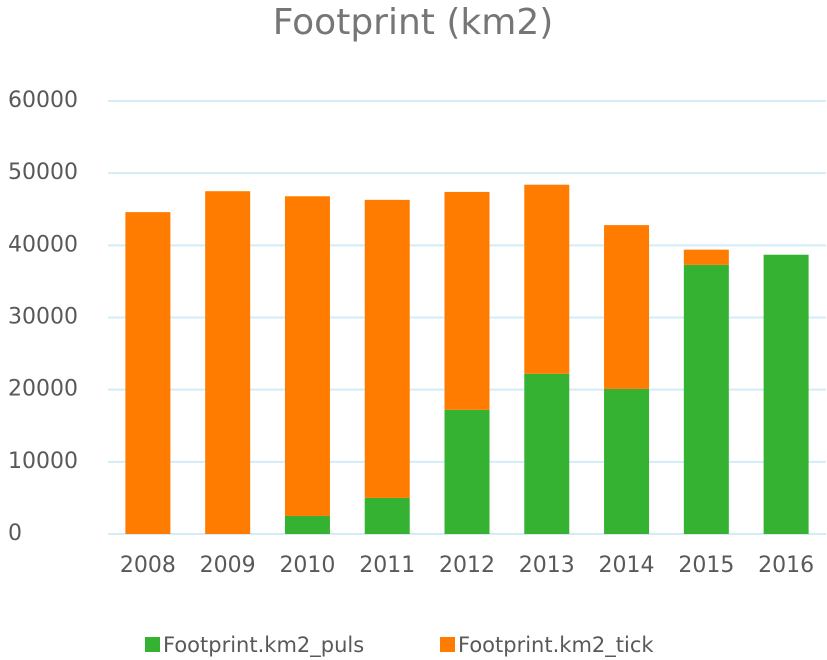  Describe the element at coordinates (556, 645) in the screenshot. I see `legend-label: Footprint.km2_tick` at that location.